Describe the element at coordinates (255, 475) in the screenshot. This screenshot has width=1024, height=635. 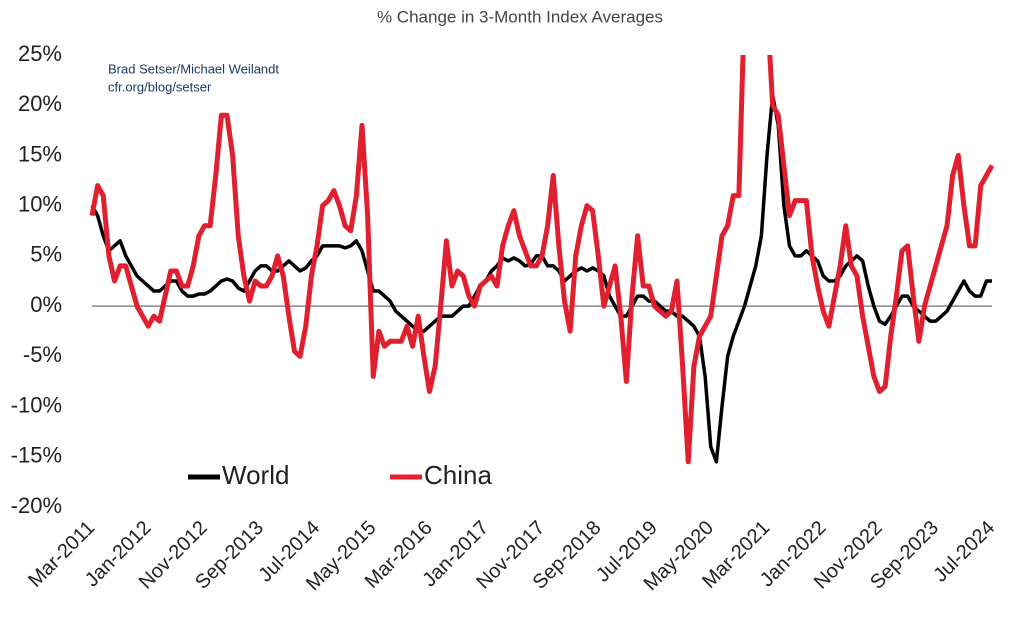
I see `legend-label: World` at that location.